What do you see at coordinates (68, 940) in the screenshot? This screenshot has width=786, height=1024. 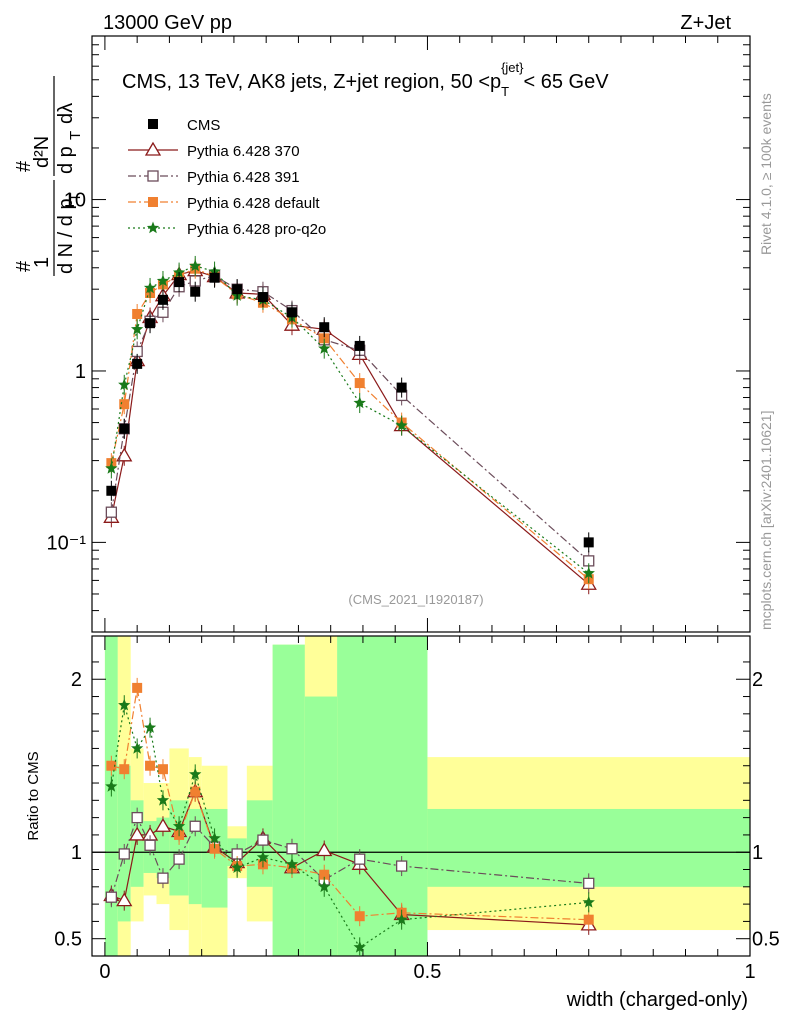 I see `ratio-y-tick-label-left: 0.5` at bounding box center [68, 940].